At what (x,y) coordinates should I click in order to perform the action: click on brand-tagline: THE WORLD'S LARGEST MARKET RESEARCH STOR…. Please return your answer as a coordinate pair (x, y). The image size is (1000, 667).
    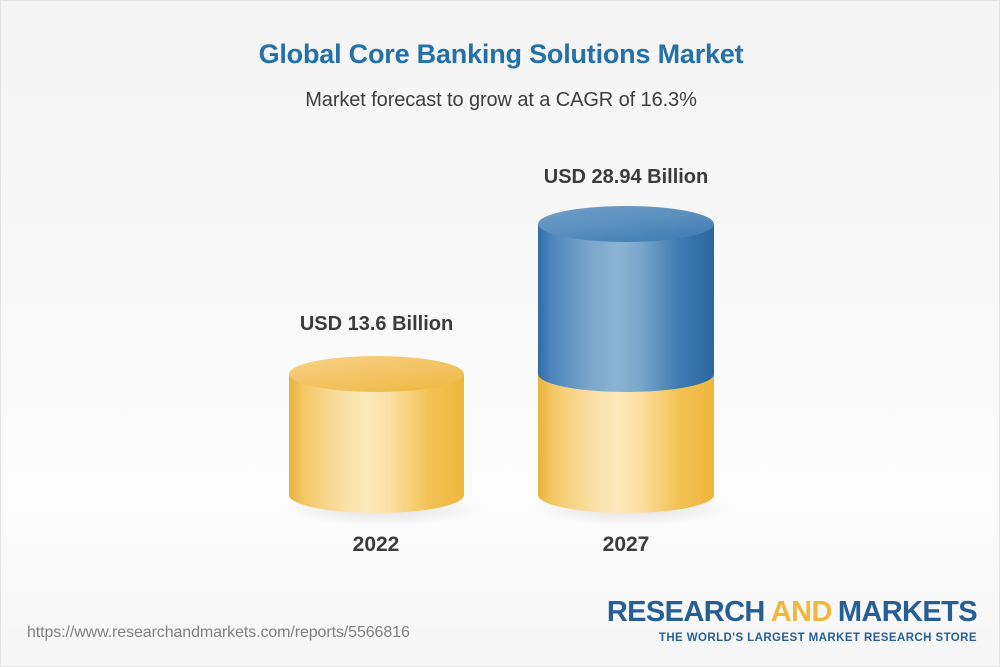
    Looking at the image, I should click on (817, 637).